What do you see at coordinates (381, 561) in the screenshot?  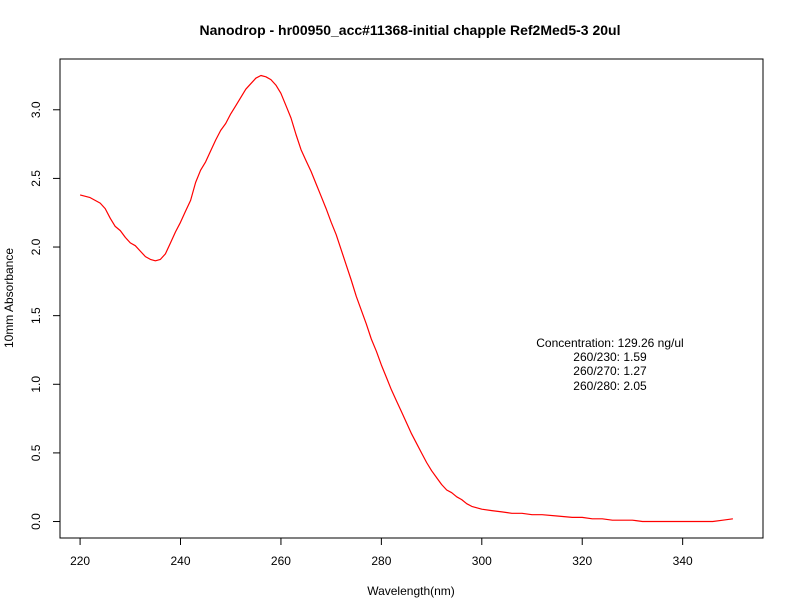 I see `x-tick-label: 280` at bounding box center [381, 561].